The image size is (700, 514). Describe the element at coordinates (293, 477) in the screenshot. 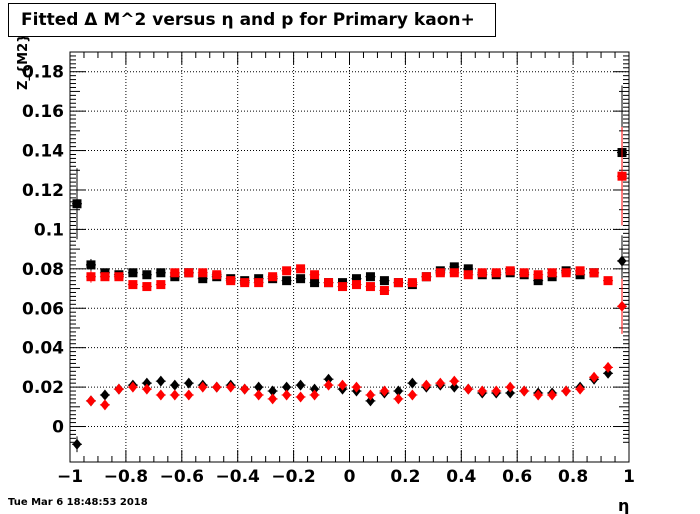

I see `x-tick-label: −0.2` at that location.